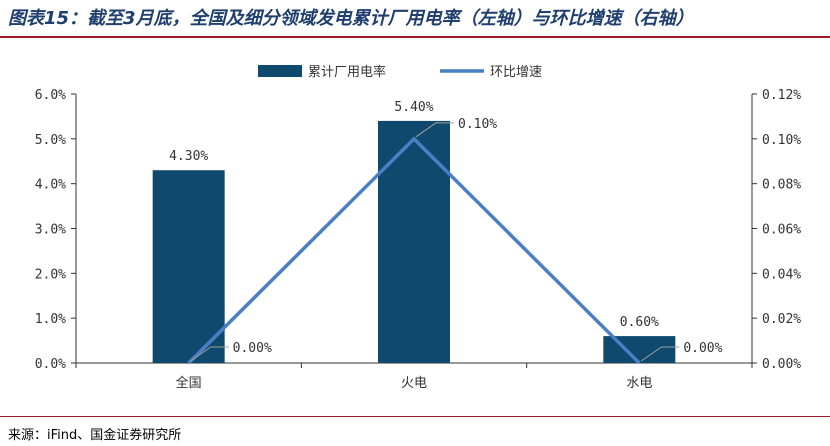 The height and width of the screenshot is (446, 830). Describe the element at coordinates (50, 364) in the screenshot. I see `left-tick-label: 0.0%` at that location.